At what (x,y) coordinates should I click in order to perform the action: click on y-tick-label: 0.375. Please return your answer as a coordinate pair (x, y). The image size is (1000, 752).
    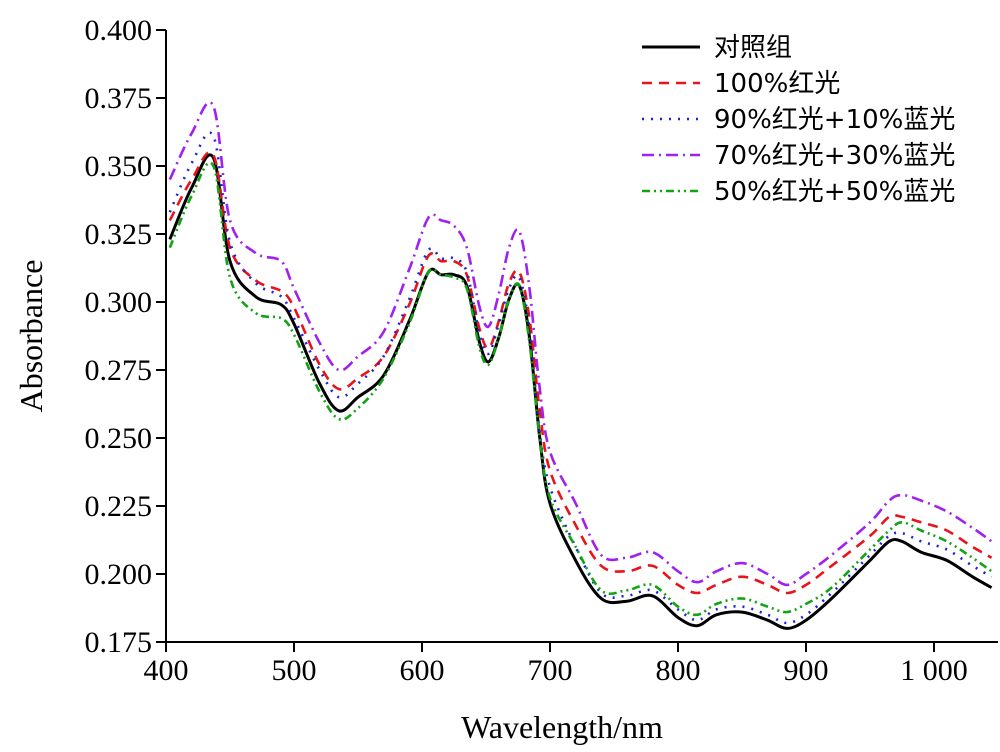
    Looking at the image, I should click on (119, 98).